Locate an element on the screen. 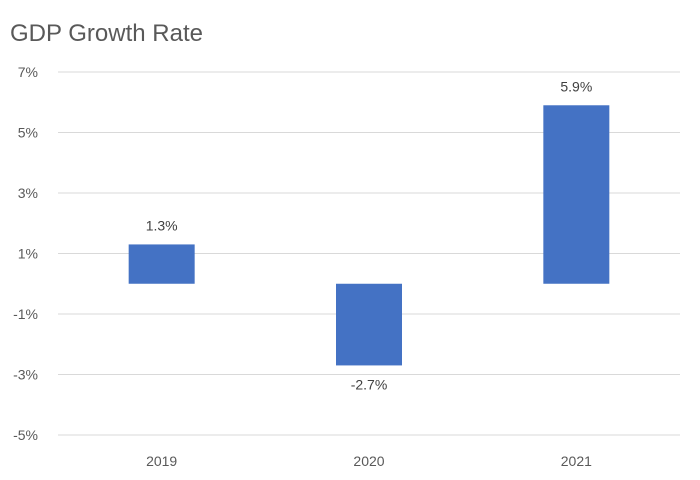 The image size is (700, 480). y-tick-label: 3% is located at coordinates (28, 193).